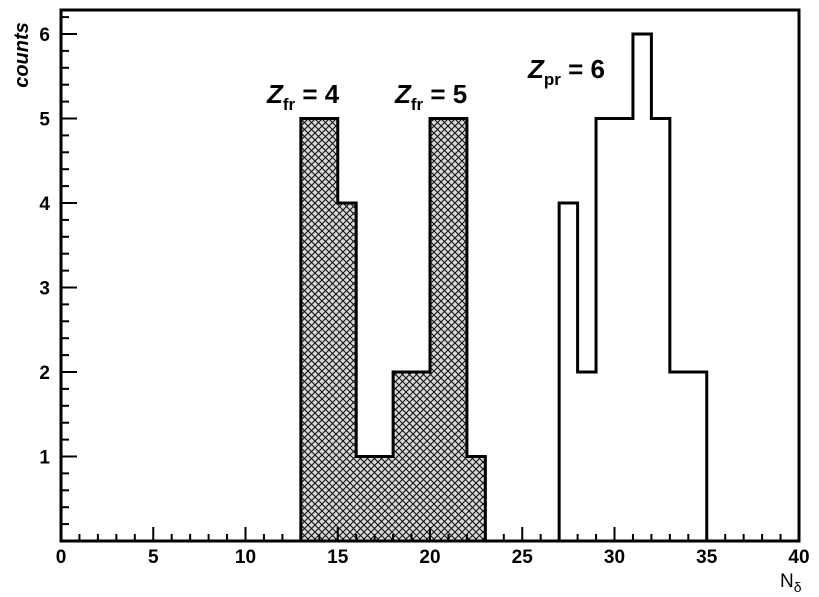  What do you see at coordinates (44, 204) in the screenshot?
I see `y-tick-label: 4` at bounding box center [44, 204].